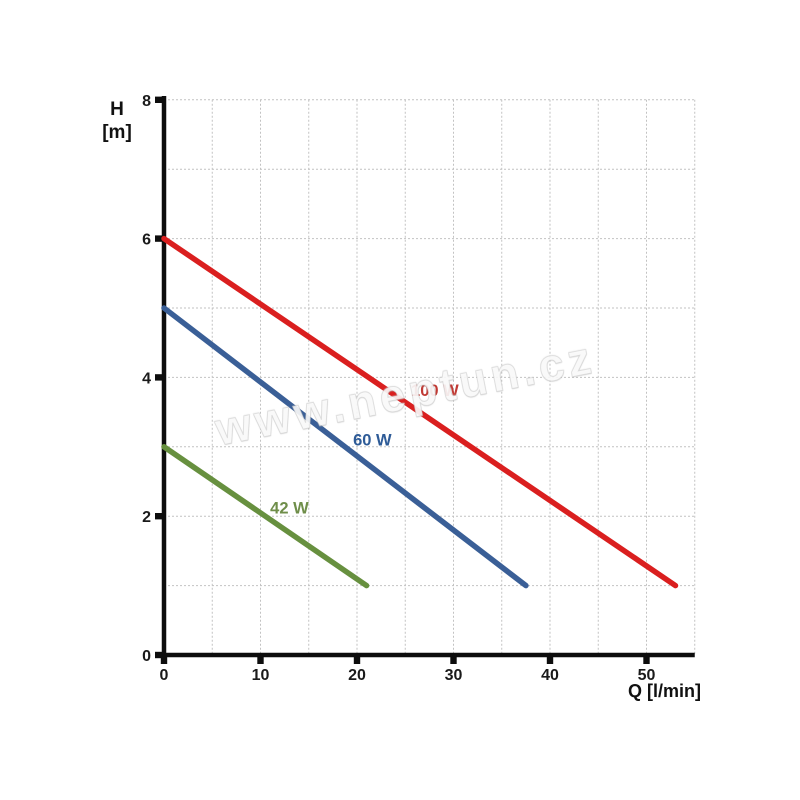 Image resolution: width=800 pixels, height=800 pixels. What do you see at coordinates (117, 132) in the screenshot?
I see `y-axis-title-line2: [m]` at bounding box center [117, 132].